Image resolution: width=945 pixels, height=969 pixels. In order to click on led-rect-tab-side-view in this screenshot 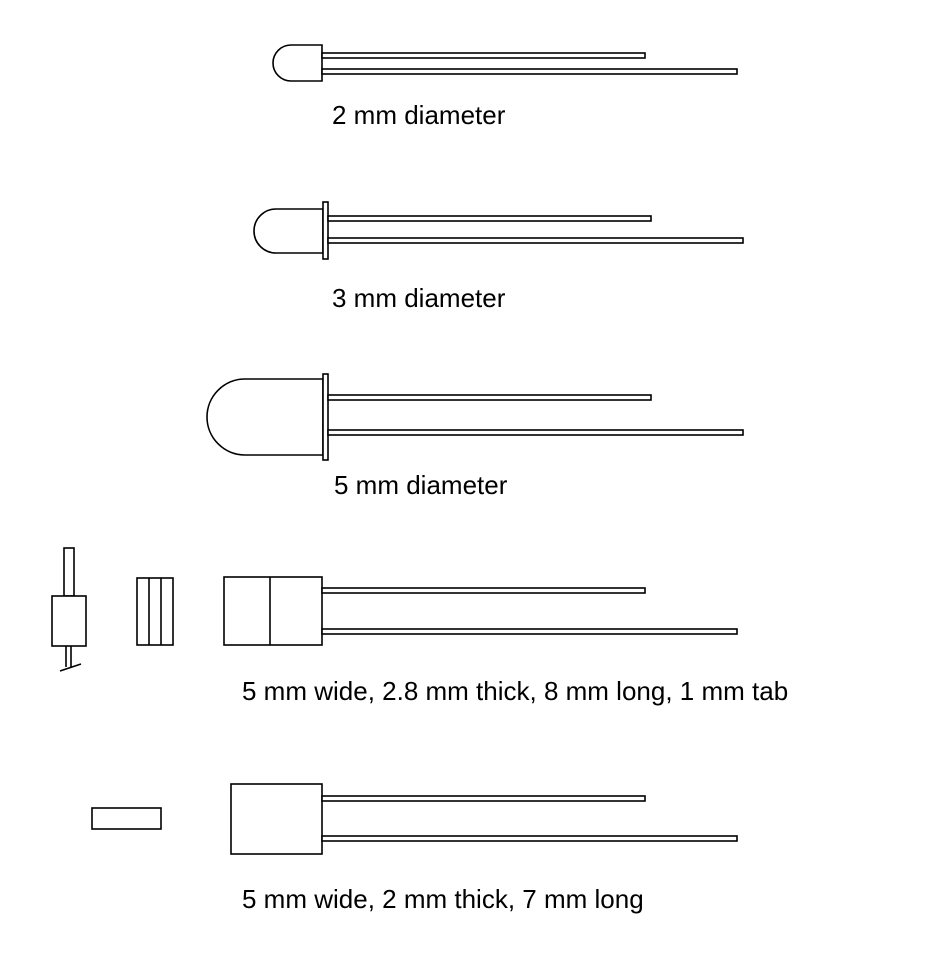, I will do `click(69, 609)`.